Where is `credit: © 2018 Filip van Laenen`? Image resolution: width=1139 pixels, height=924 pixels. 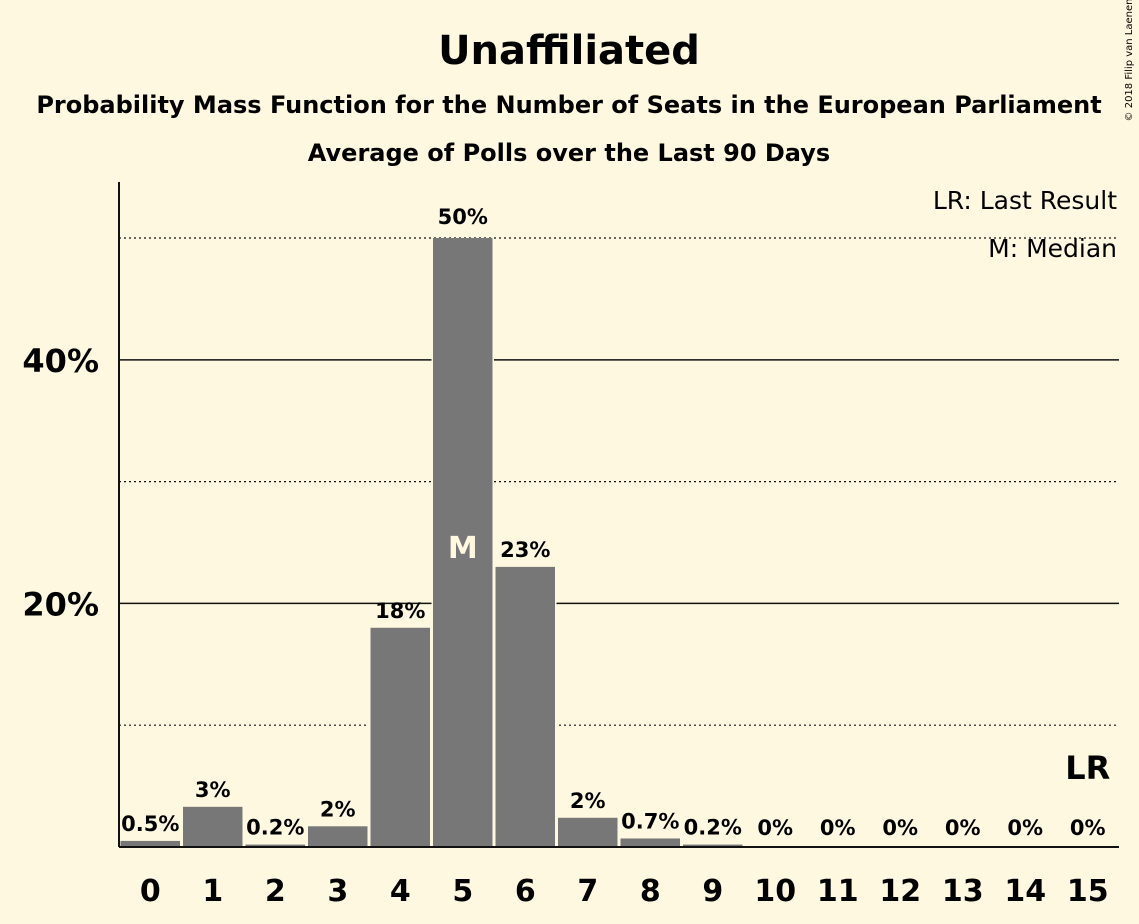
credit: © 2018 Filip van Laenen is located at coordinates (1129, 60).